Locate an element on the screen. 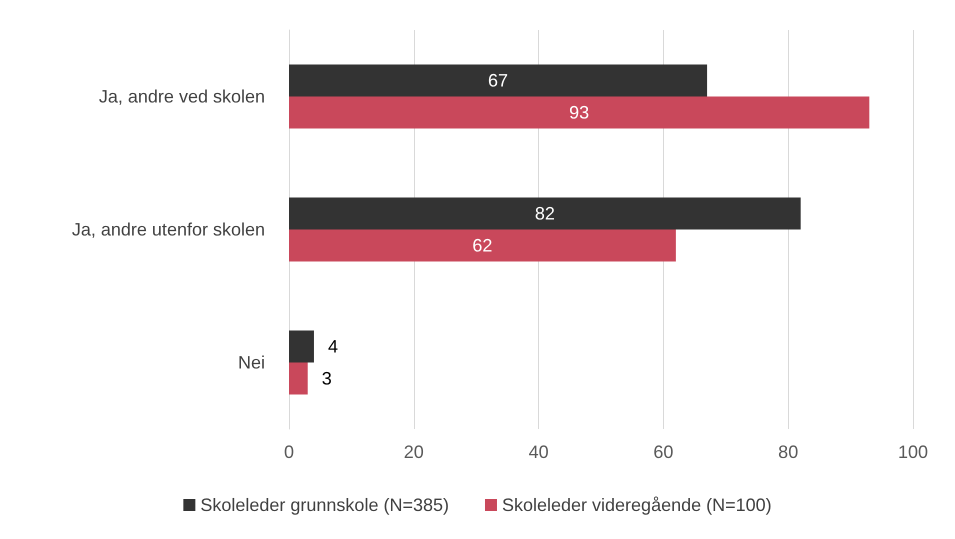 The width and height of the screenshot is (955, 539). y-tick-label: Nei is located at coordinates (251, 362).